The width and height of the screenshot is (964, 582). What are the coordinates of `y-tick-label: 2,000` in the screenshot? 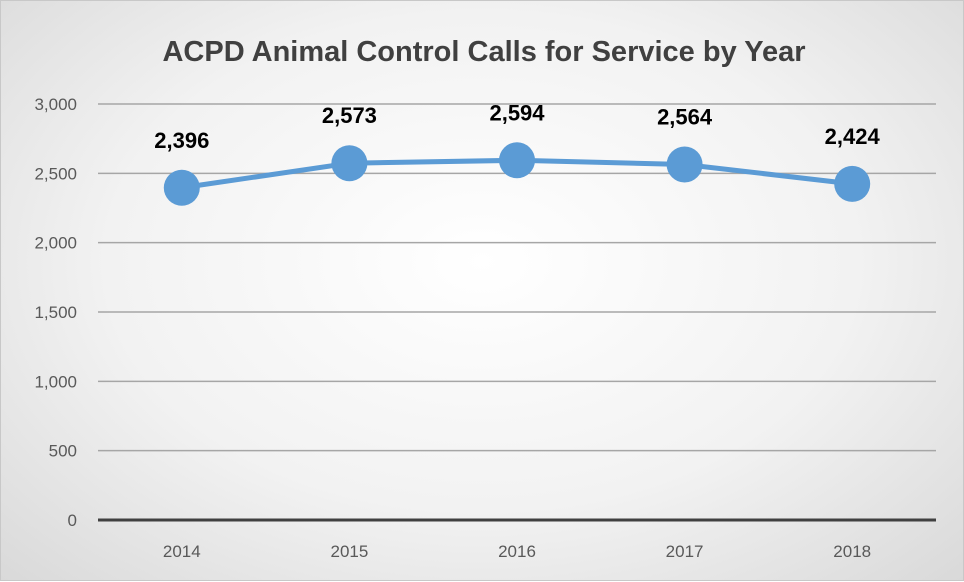 It's located at (55, 243).